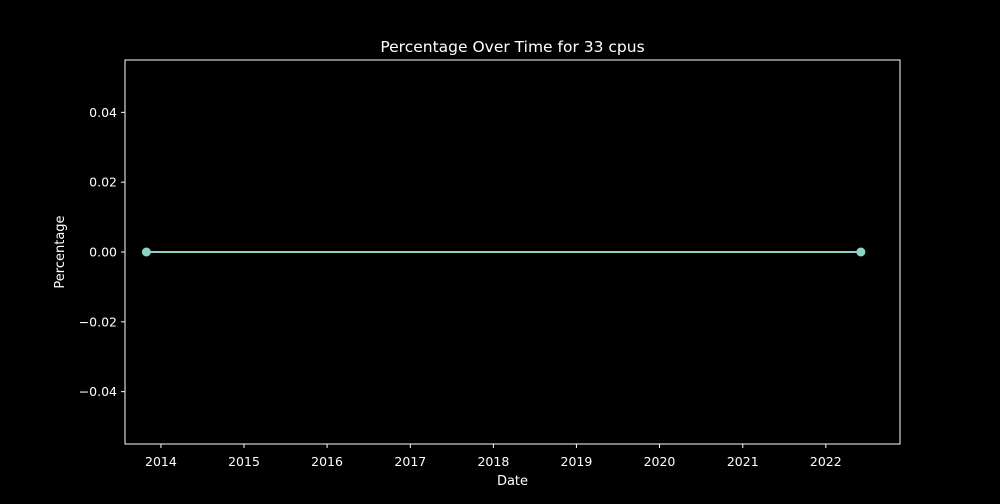  Describe the element at coordinates (244, 461) in the screenshot. I see `x-tick-label: 2015` at that location.